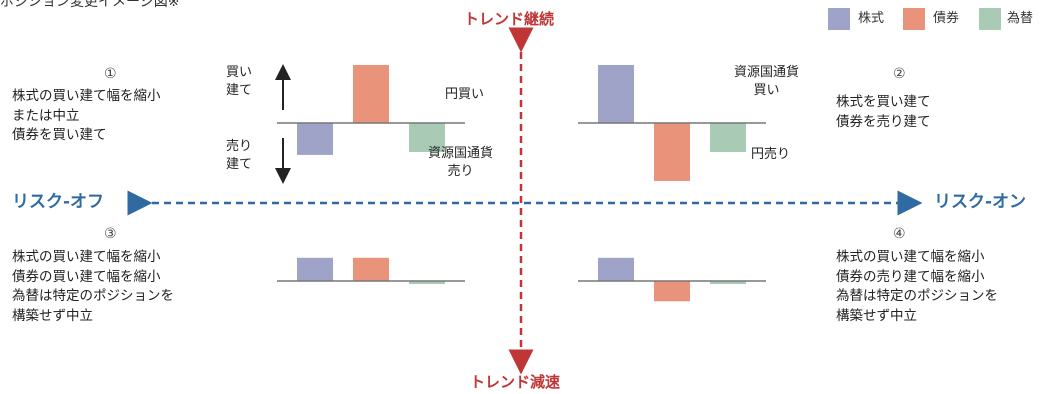  Describe the element at coordinates (672, 152) in the screenshot. I see `quadrant-2-bonds-bar` at that location.